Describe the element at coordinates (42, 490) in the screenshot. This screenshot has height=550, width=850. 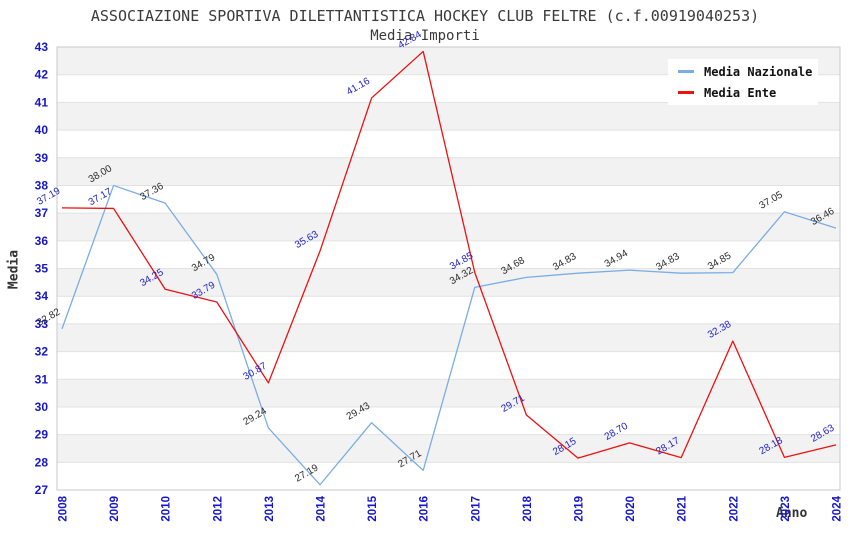
I see `svg-text: 27` at that location.